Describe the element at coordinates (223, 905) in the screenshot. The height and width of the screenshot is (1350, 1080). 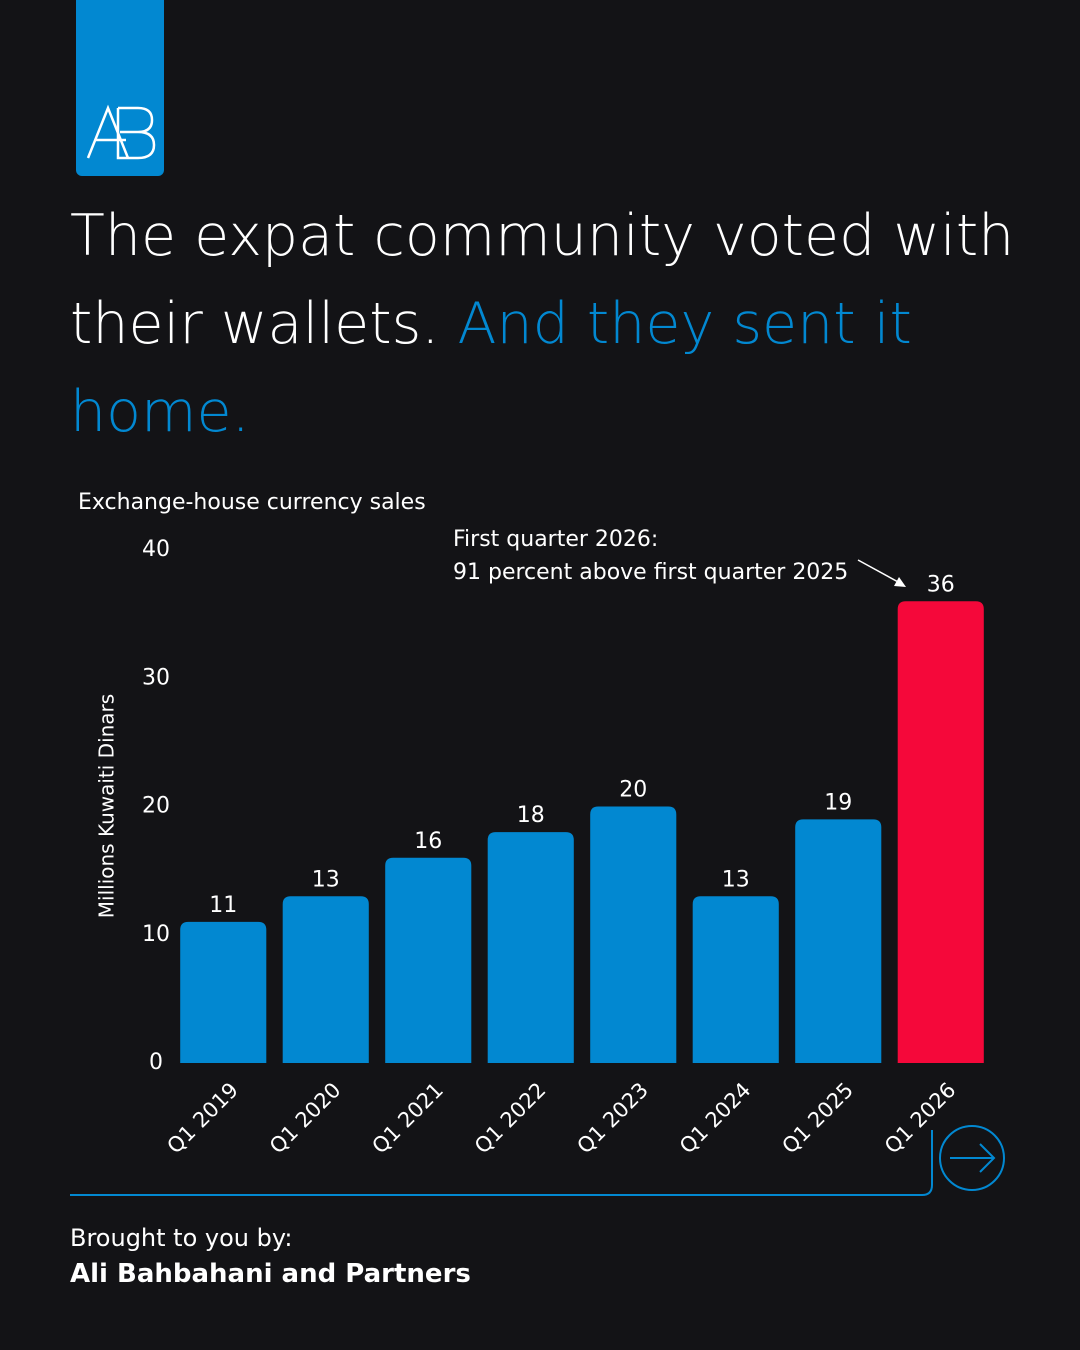
I see `value-label: 11` at that location.